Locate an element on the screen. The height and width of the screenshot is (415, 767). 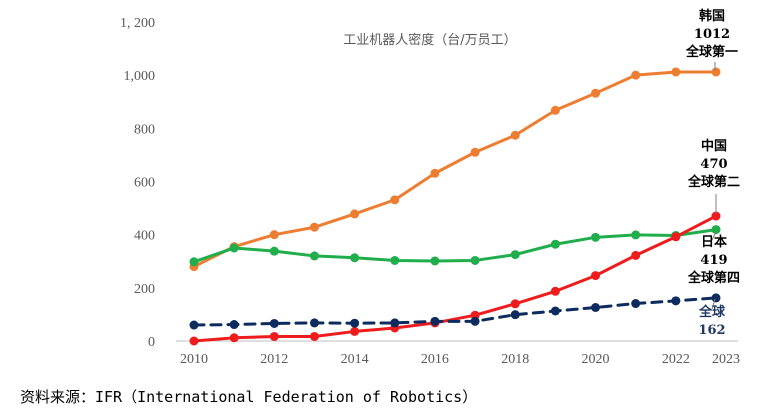
x-tick-label: 2016 is located at coordinates (435, 359).